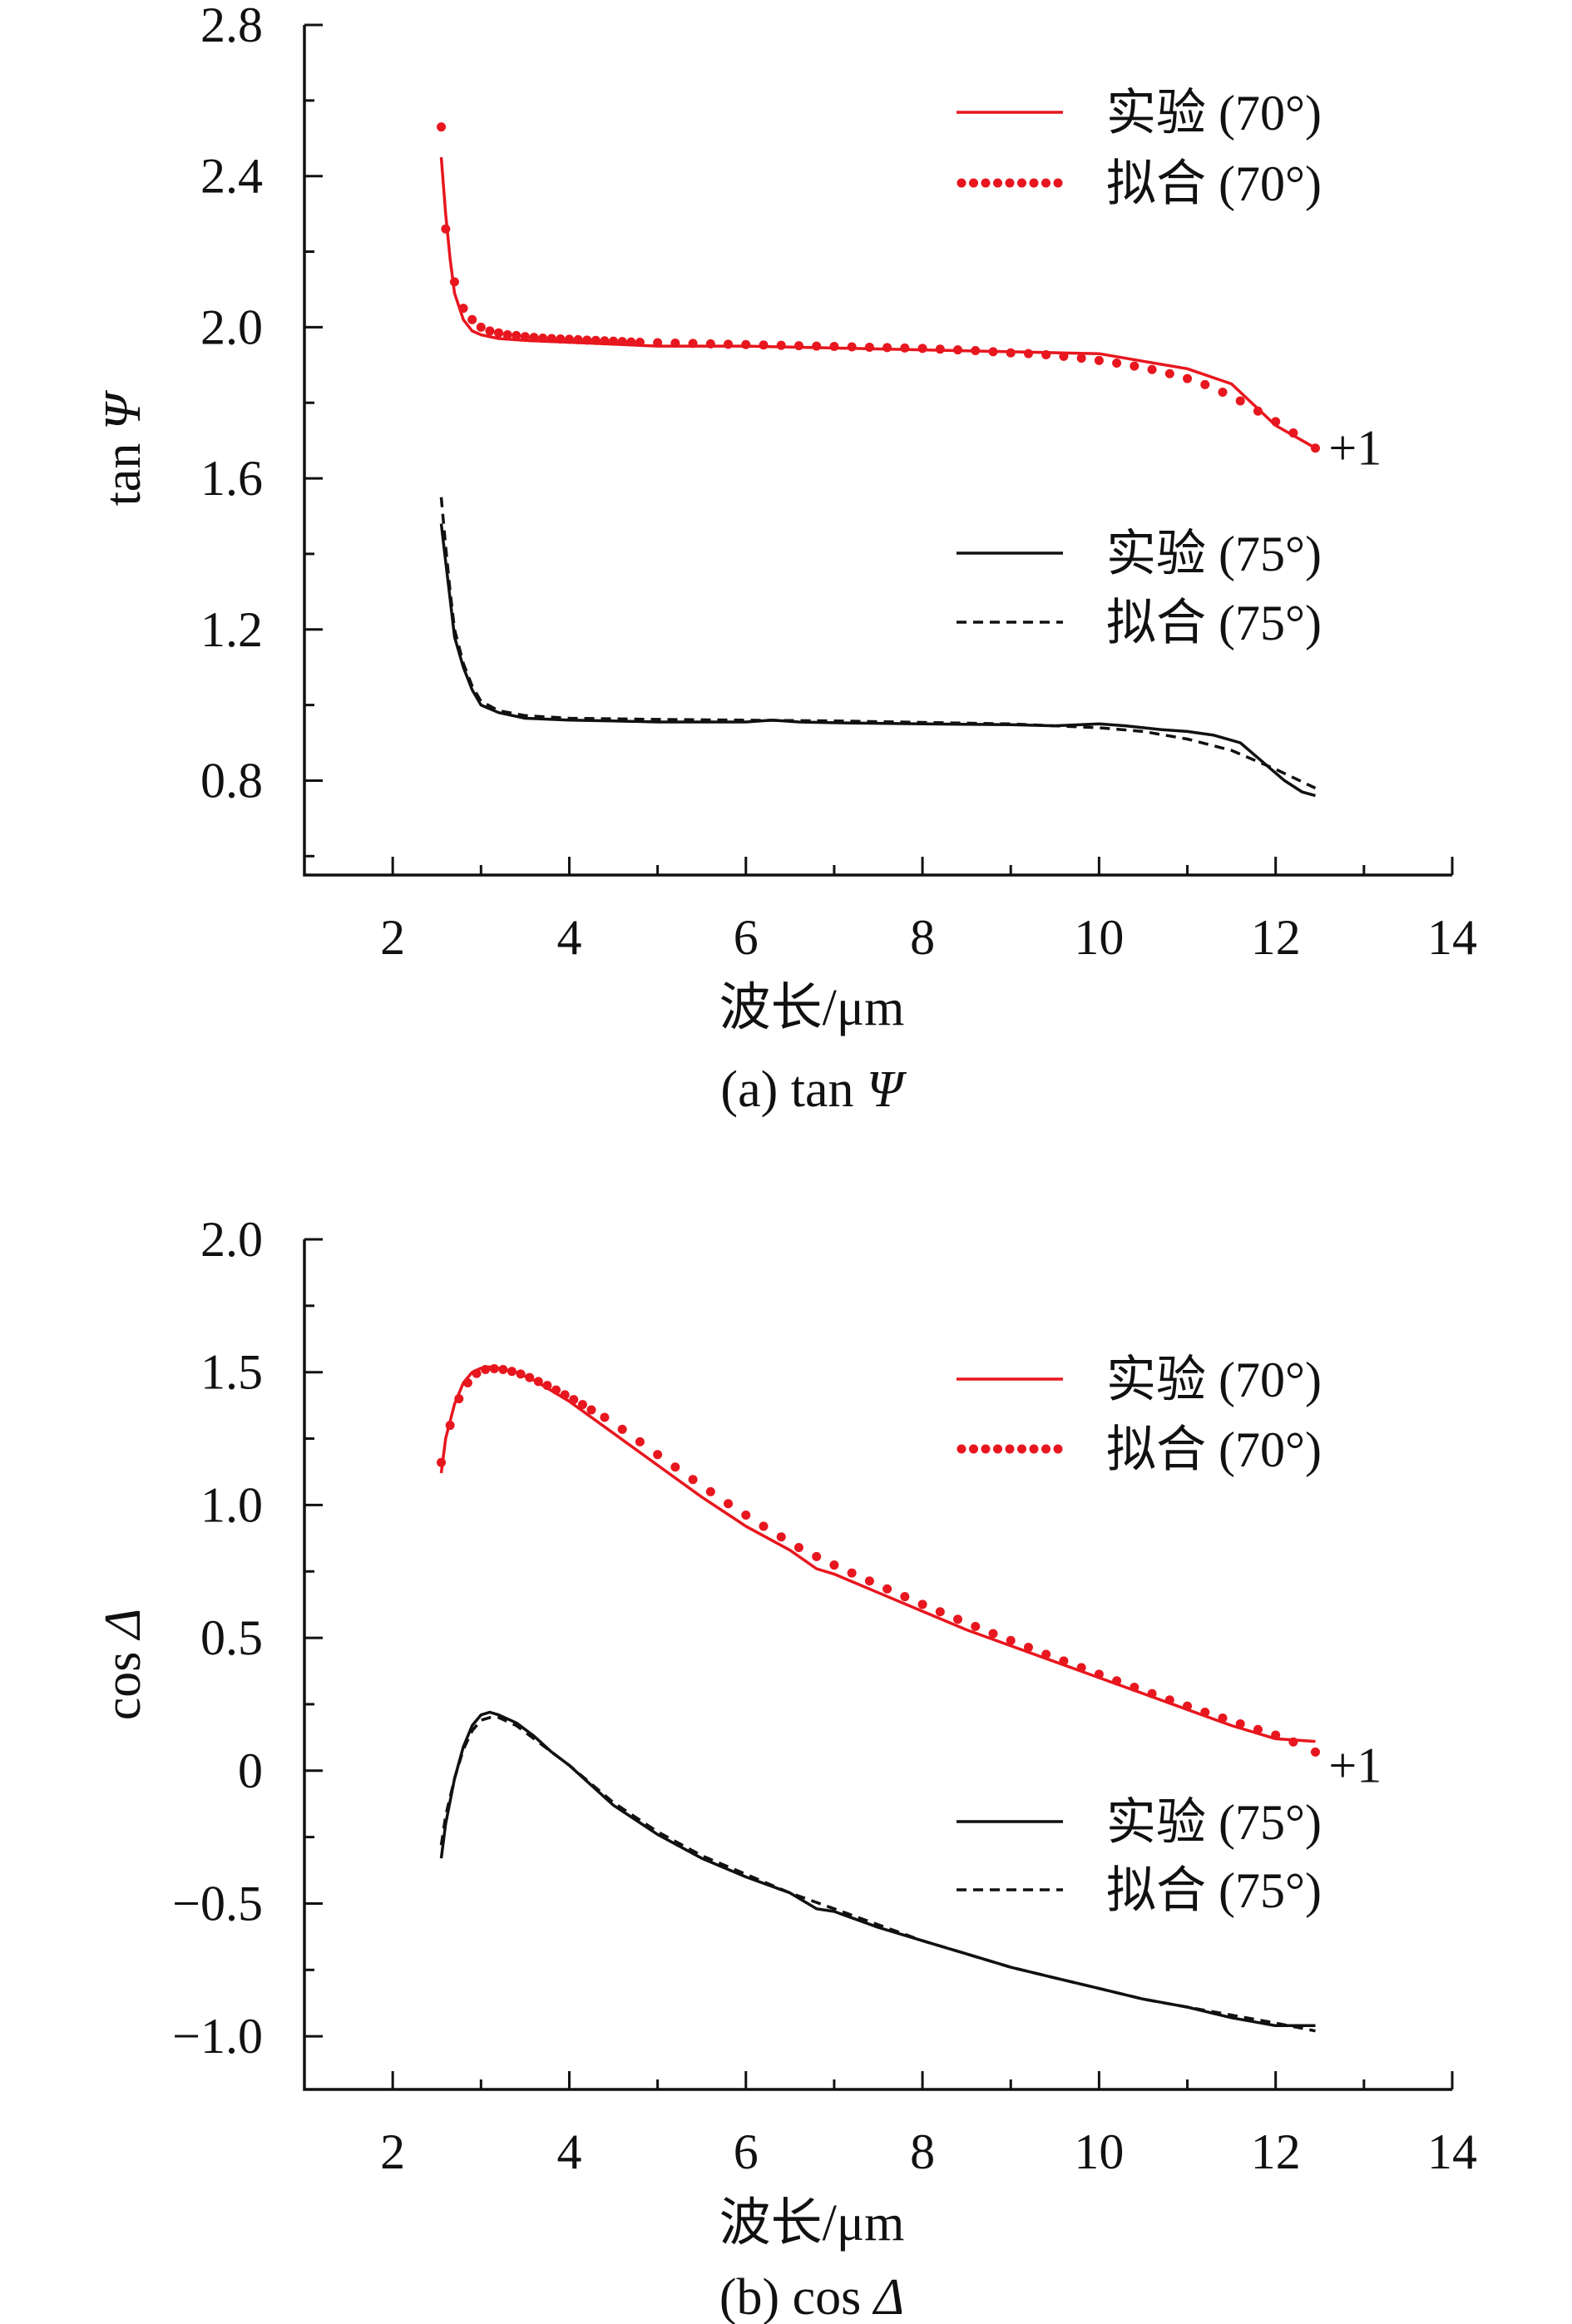 The width and height of the screenshot is (1572, 2324). What do you see at coordinates (218, 2037) in the screenshot?
I see `y-tick-label: −1.0` at bounding box center [218, 2037].